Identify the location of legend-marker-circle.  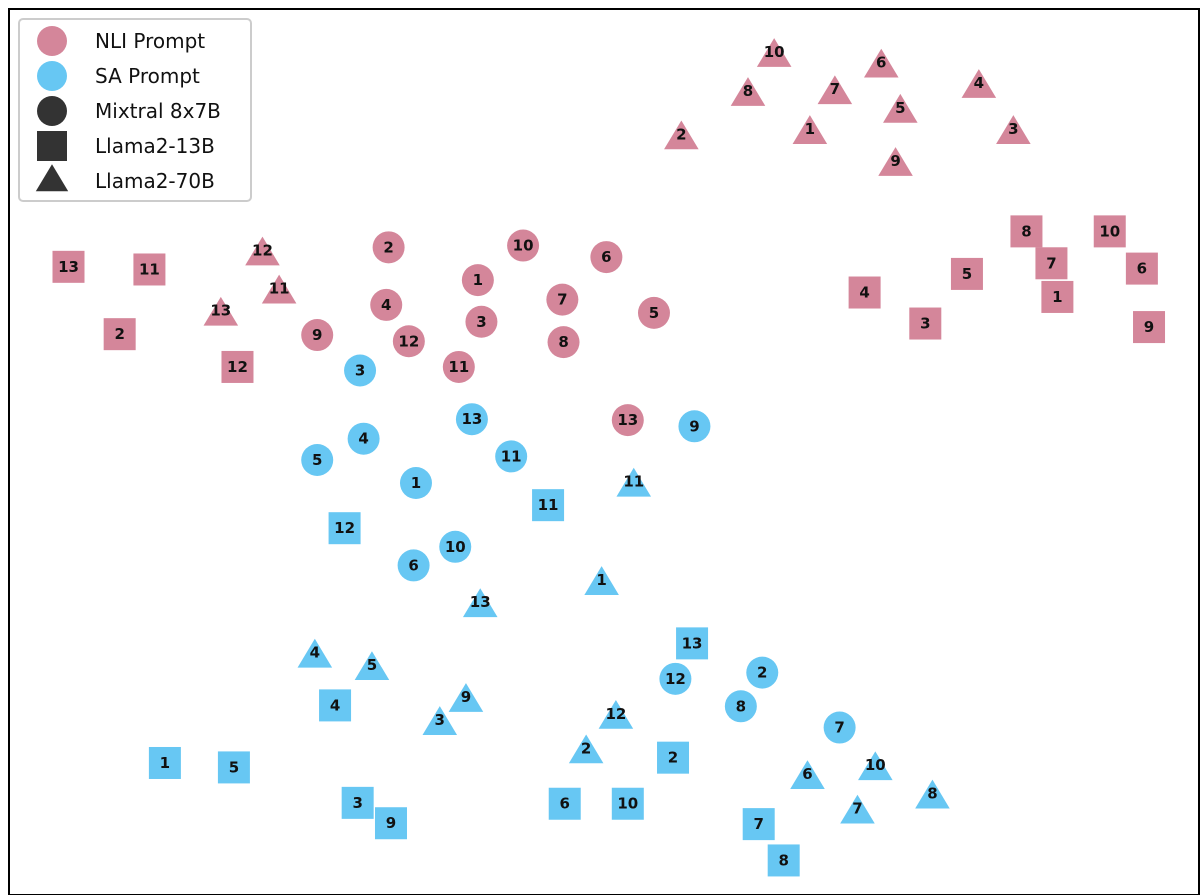
(52, 111).